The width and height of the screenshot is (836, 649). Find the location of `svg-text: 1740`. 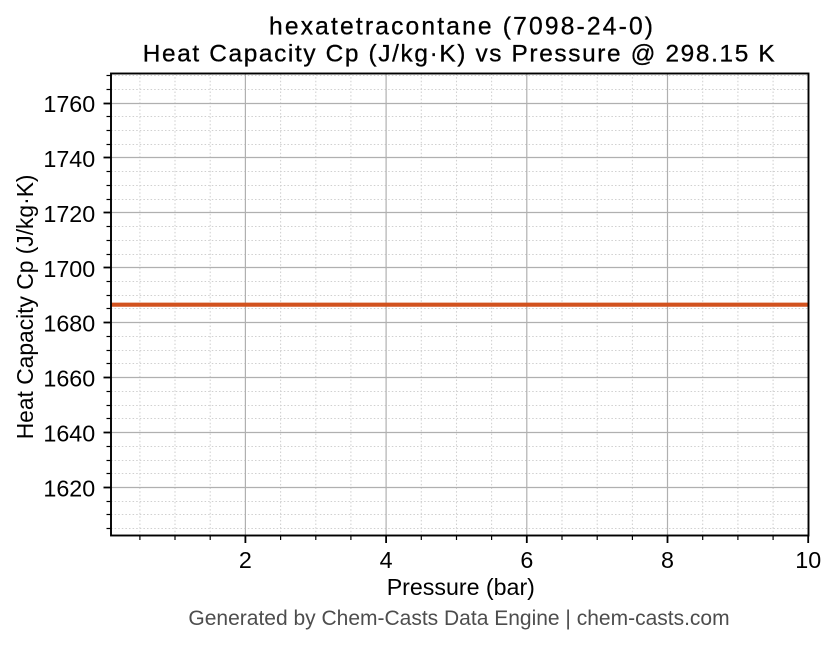

svg-text: 1740 is located at coordinates (69, 159).